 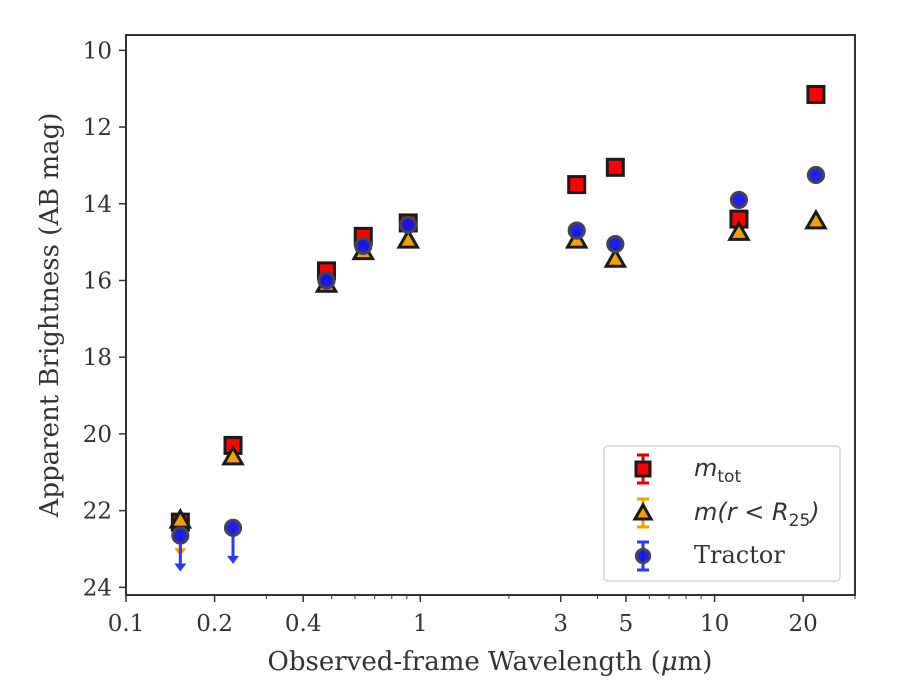 What do you see at coordinates (97, 358) in the screenshot?
I see `y-tick-label: 18` at bounding box center [97, 358].